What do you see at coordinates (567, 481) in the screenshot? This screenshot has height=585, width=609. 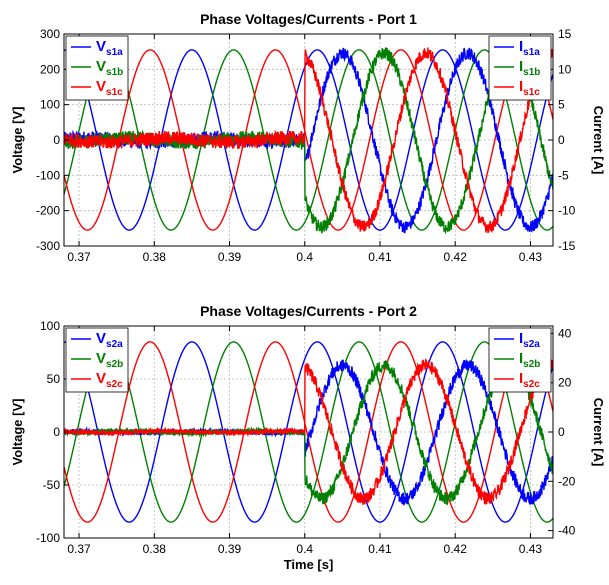 I see `y2-tick-label: -20` at bounding box center [567, 481].